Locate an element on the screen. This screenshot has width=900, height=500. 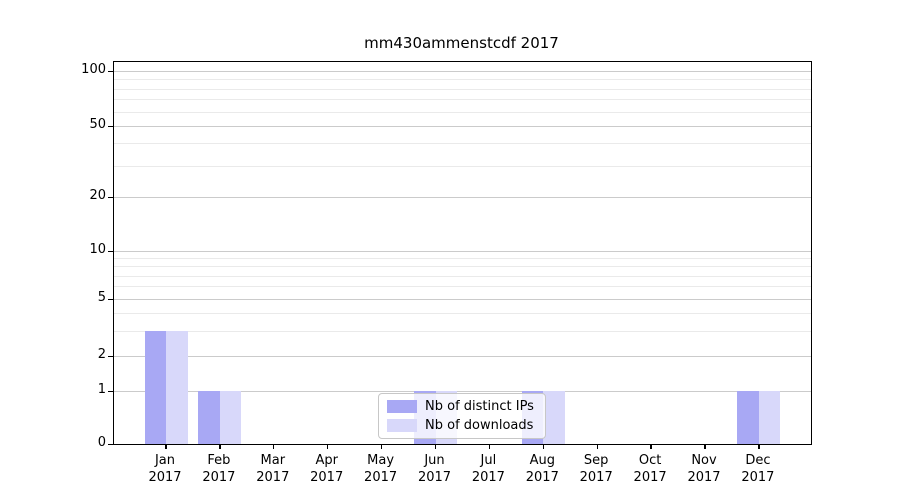
y-tick-label: 0 is located at coordinates (101, 442).